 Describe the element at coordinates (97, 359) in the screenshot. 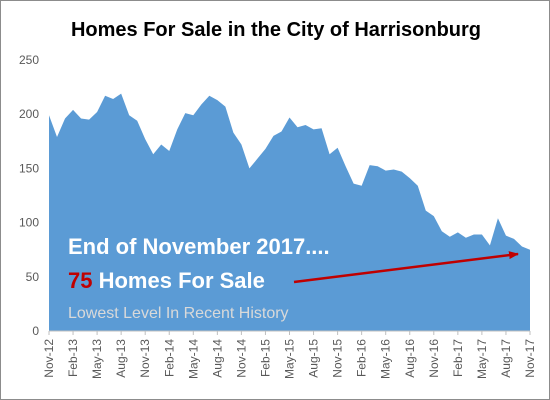

I see `x-tick-label: May-13` at that location.